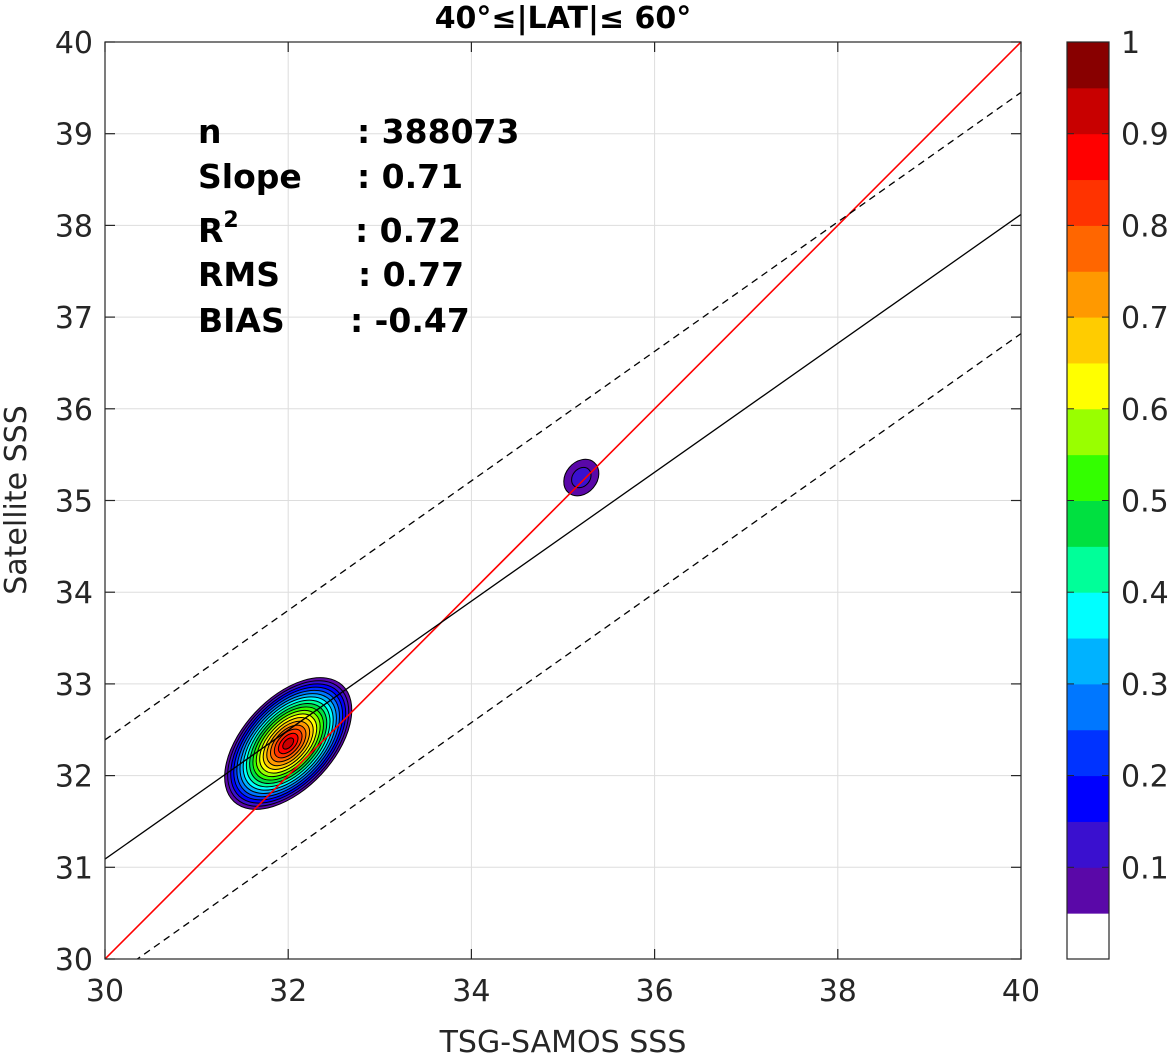 Image resolution: width=1172 pixels, height=1055 pixels. I want to click on x-tick-label: 30, so click(105, 991).